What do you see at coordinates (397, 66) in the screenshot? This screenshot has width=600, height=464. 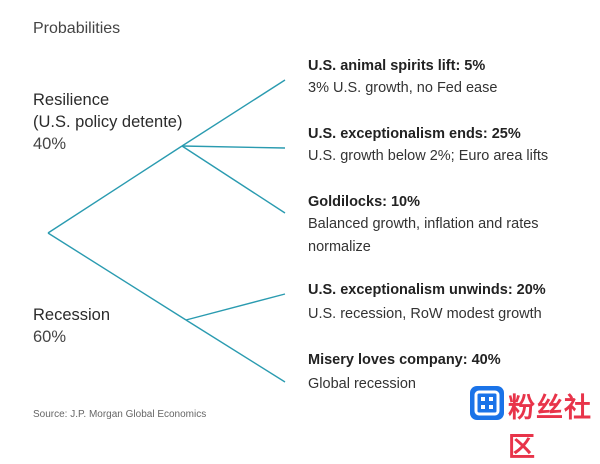 I see `scenario-animal-spirits-title: U.S. animal spirits lift: 5%` at bounding box center [397, 66].